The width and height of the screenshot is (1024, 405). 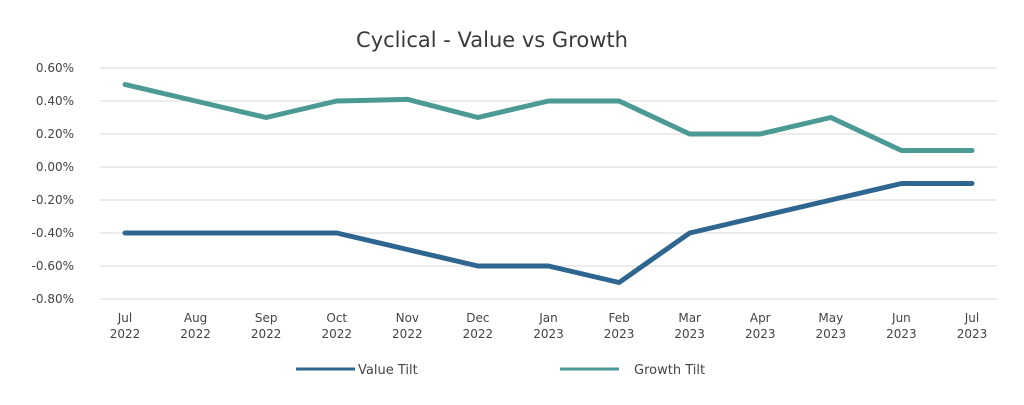 What do you see at coordinates (53, 299) in the screenshot?
I see `y-tick-label: -0.80%` at bounding box center [53, 299].